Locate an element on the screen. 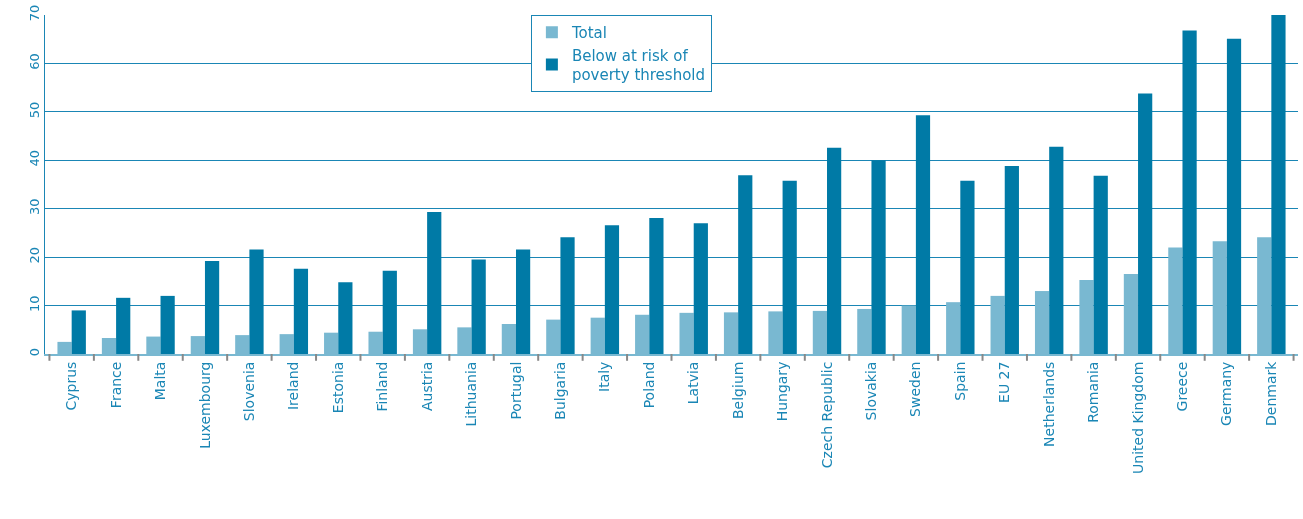  x-tick-label: Belgium is located at coordinates (737, 390).